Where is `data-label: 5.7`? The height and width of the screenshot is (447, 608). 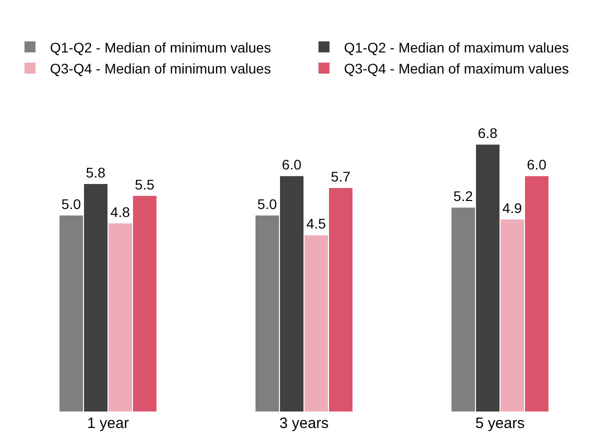 data-label: 5.7 is located at coordinates (340, 176).